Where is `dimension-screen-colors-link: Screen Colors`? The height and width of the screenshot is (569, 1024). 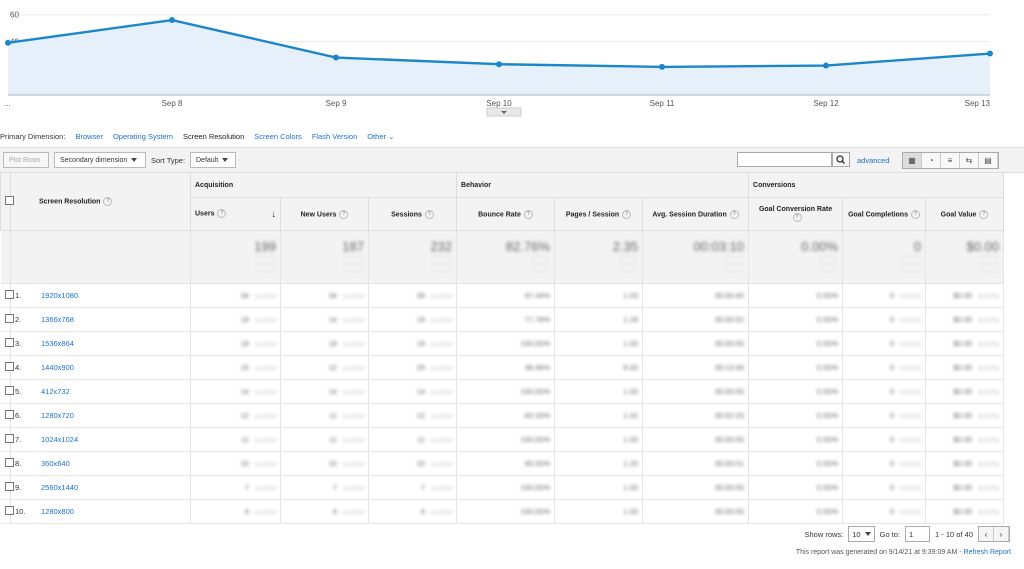 dimension-screen-colors-link: Screen Colors is located at coordinates (278, 136).